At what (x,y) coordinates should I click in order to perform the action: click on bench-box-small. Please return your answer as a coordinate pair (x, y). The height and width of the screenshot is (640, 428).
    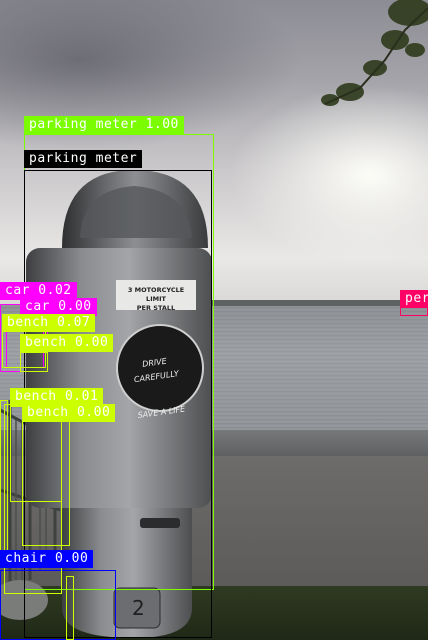
    Looking at the image, I should click on (70, 608).